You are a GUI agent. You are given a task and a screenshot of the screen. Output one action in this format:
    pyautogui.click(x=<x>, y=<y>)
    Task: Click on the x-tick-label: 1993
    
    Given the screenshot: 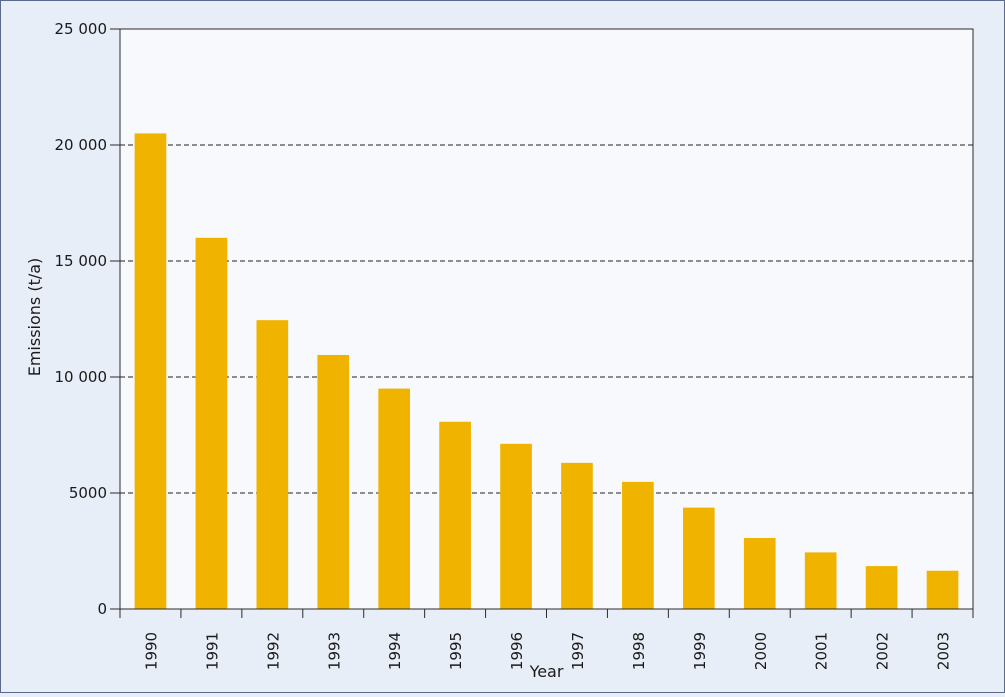 What is the action you would take?
    pyautogui.click(x=334, y=651)
    